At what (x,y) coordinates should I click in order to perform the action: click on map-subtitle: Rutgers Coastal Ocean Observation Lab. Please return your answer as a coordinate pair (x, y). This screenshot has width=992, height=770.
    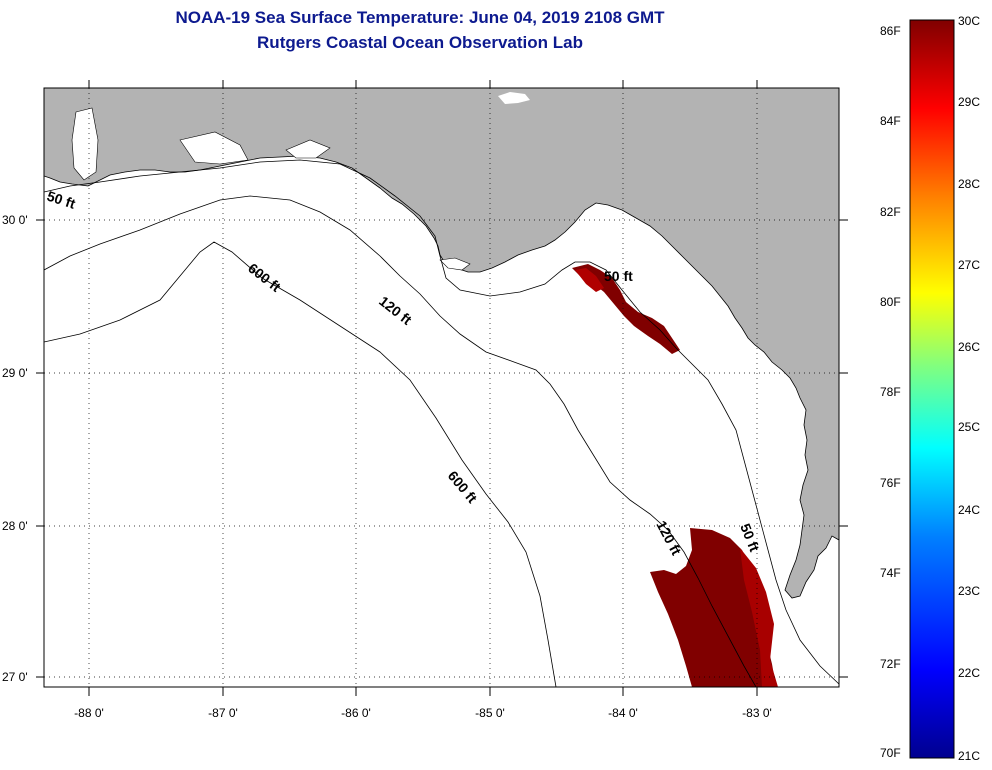
    Looking at the image, I should click on (420, 42).